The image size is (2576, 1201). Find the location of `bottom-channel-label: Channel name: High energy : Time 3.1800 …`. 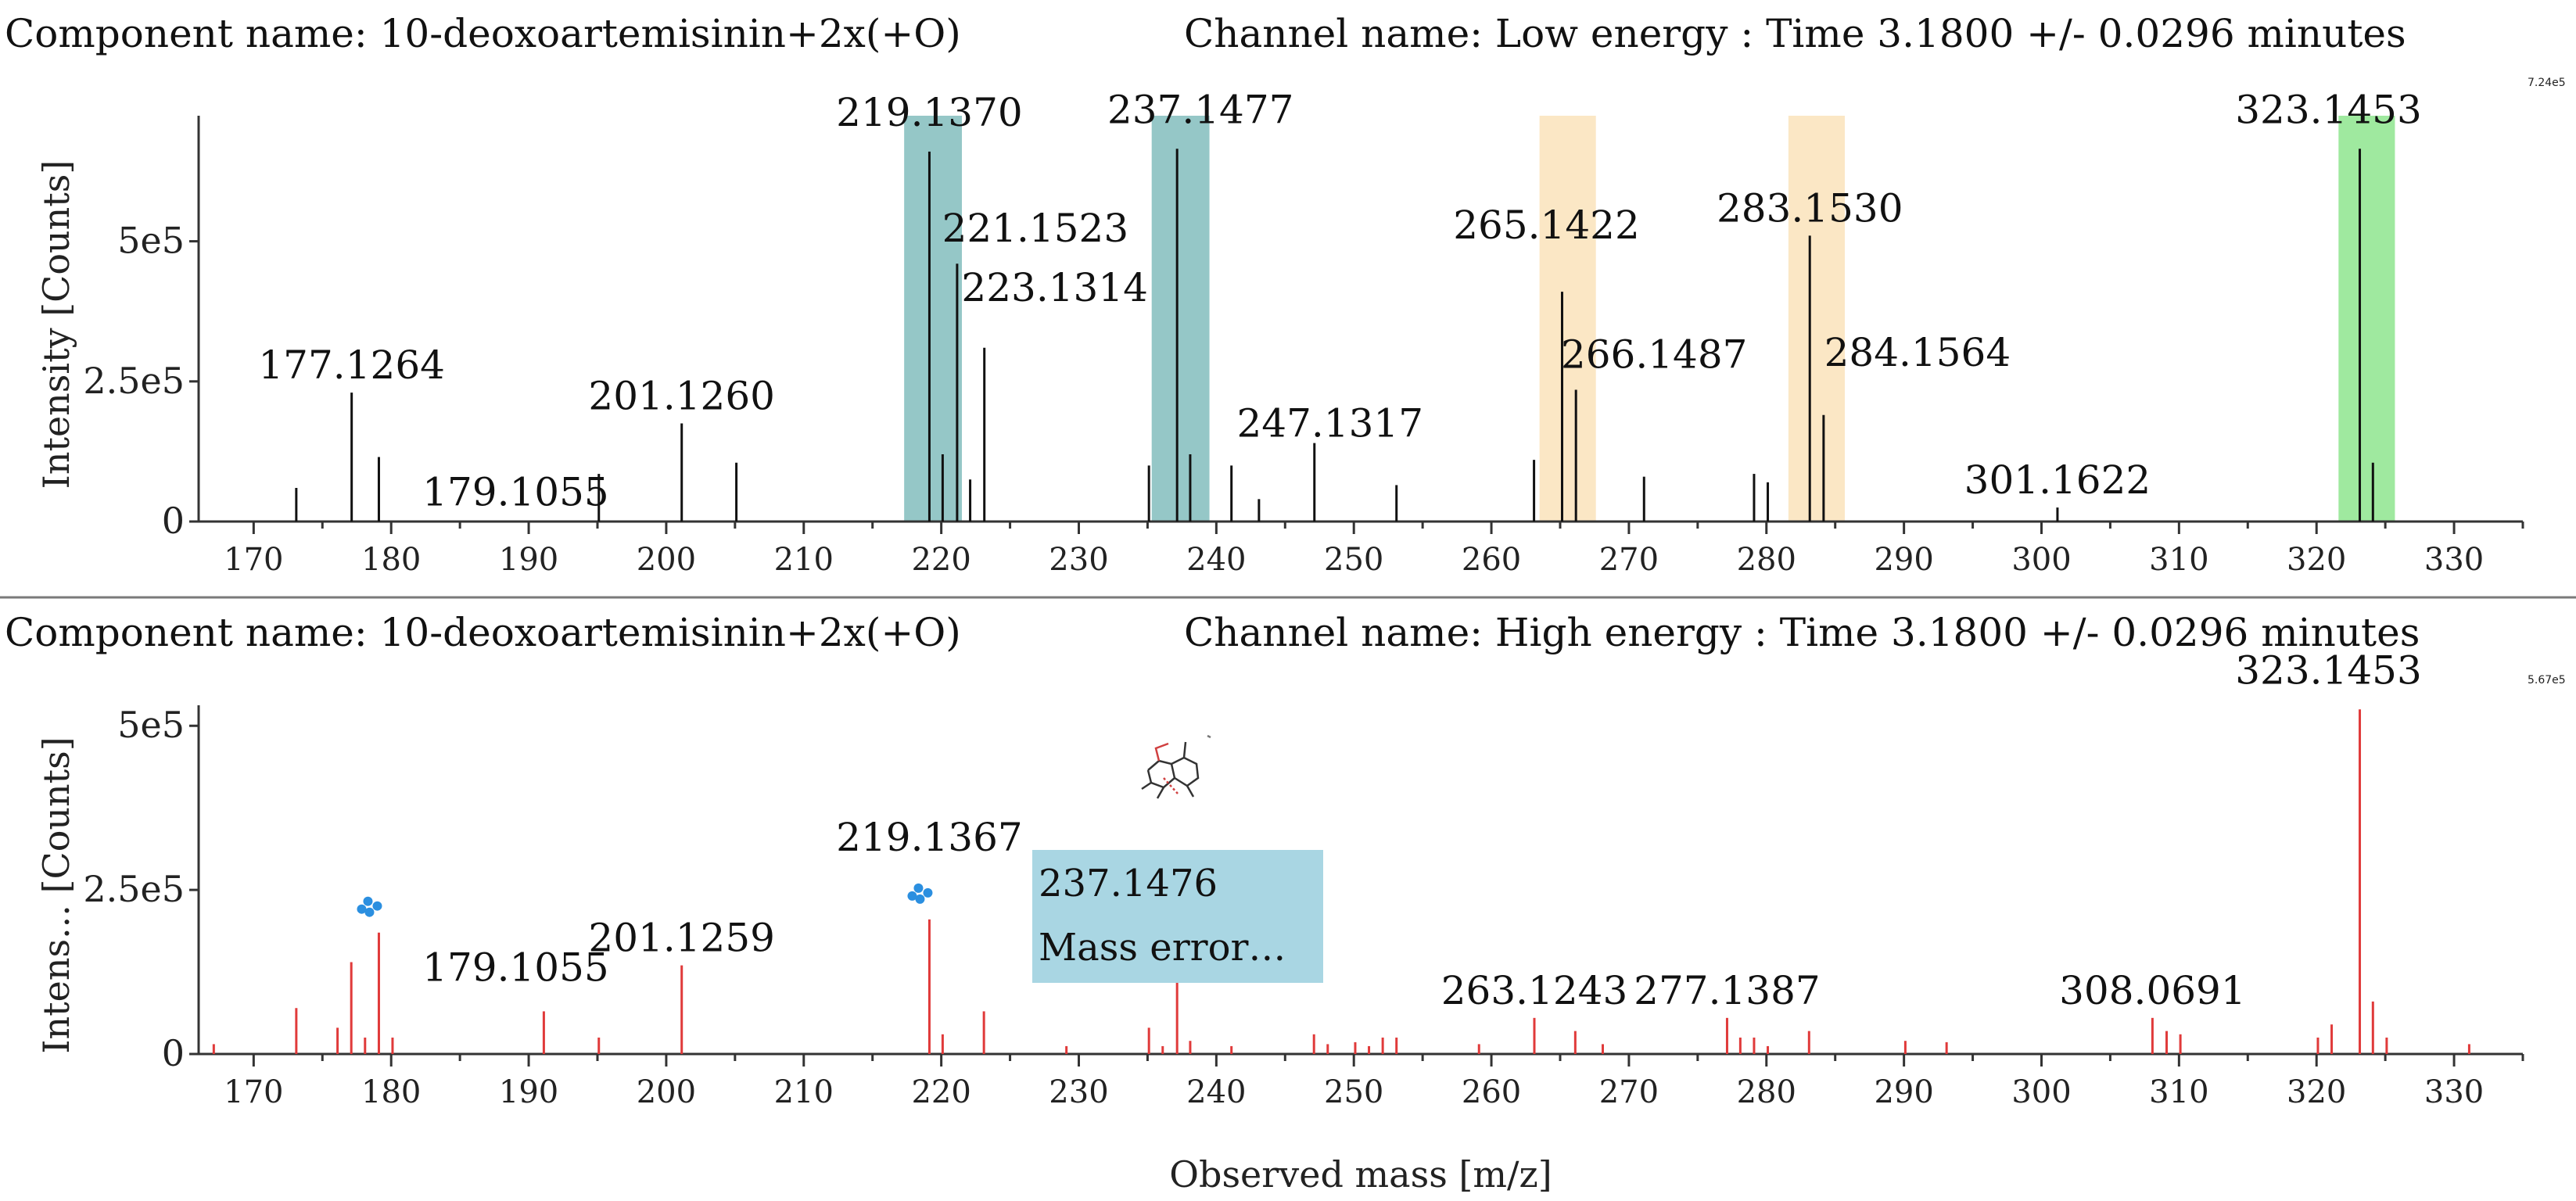

bottom-channel-label: Channel name: High energy : Time 3.1800 … is located at coordinates (1802, 632).